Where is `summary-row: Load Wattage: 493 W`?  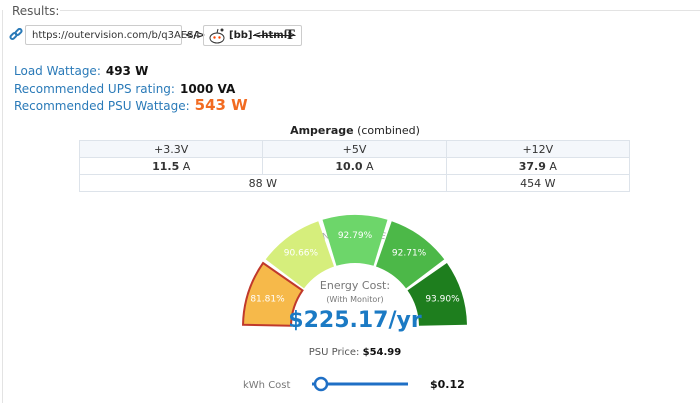 summary-row: Load Wattage: 493 W is located at coordinates (81, 69).